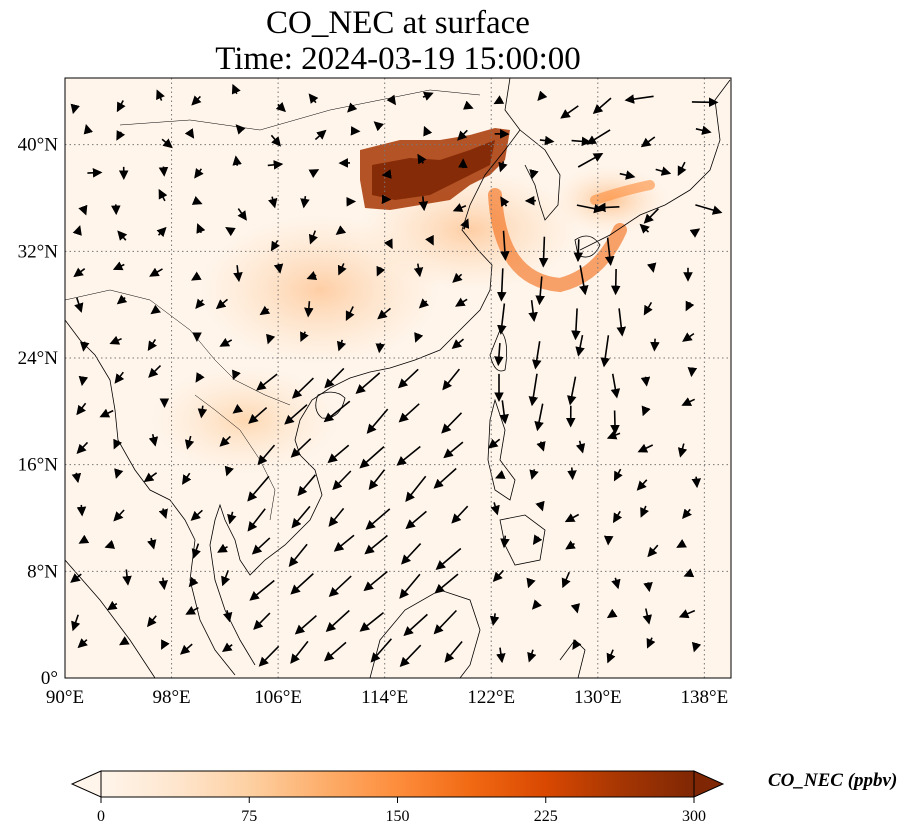 This screenshot has height=836, width=920. What do you see at coordinates (171, 697) in the screenshot?
I see `lon-tick-label: 98°E` at bounding box center [171, 697].